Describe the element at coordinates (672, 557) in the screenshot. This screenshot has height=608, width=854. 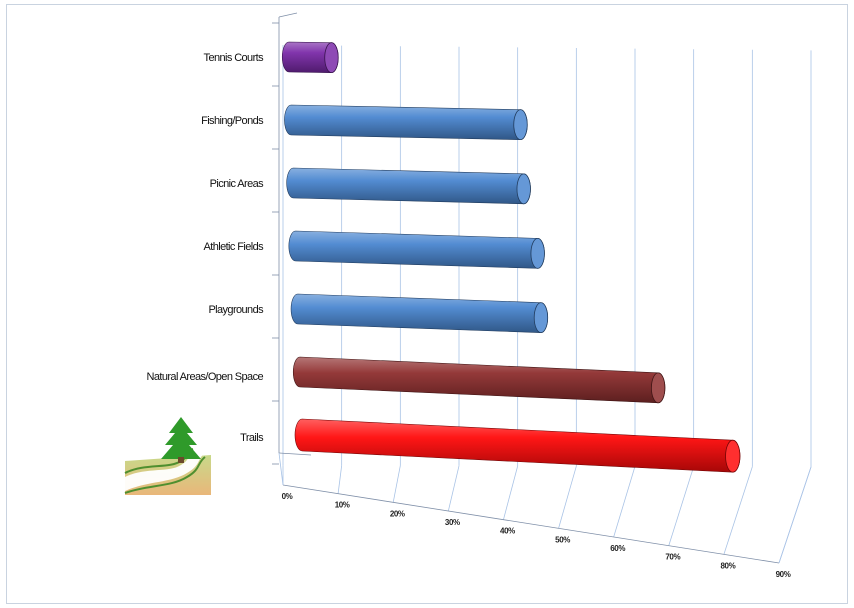
I see `x-tick-label: 70%` at that location.